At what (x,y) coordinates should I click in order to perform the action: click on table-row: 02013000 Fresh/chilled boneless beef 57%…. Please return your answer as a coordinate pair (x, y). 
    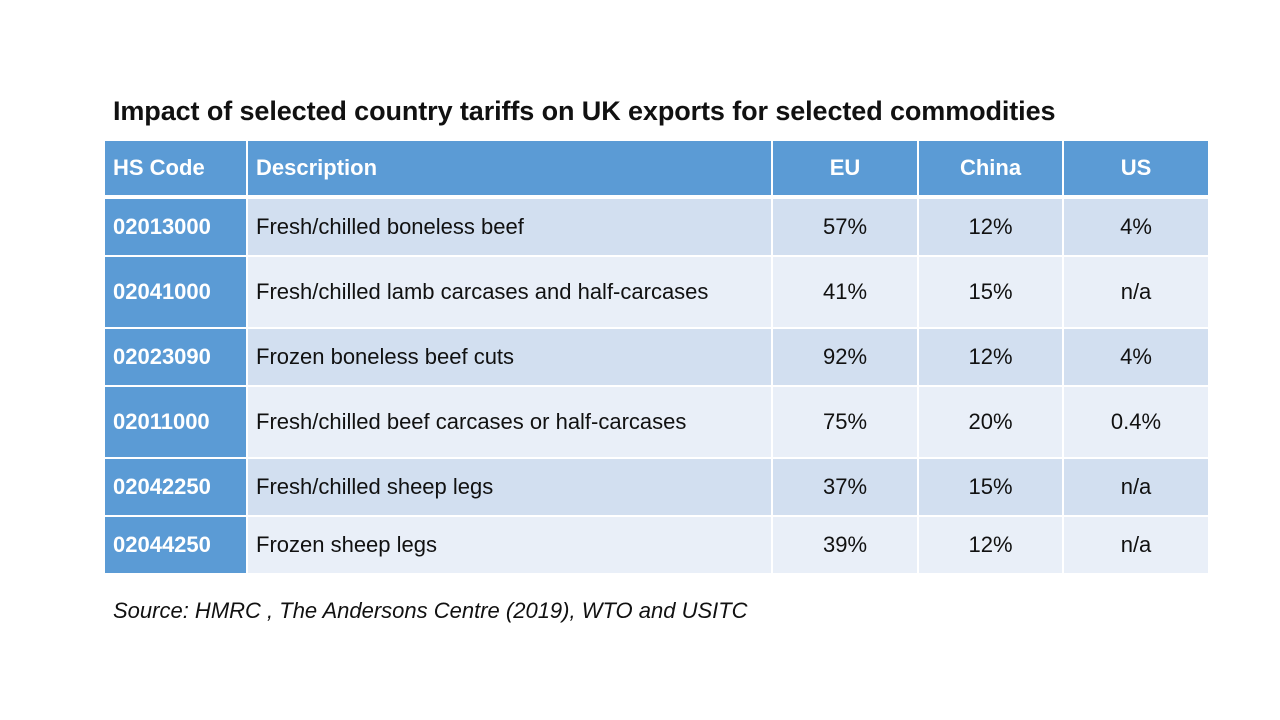
    Looking at the image, I should click on (656, 226).